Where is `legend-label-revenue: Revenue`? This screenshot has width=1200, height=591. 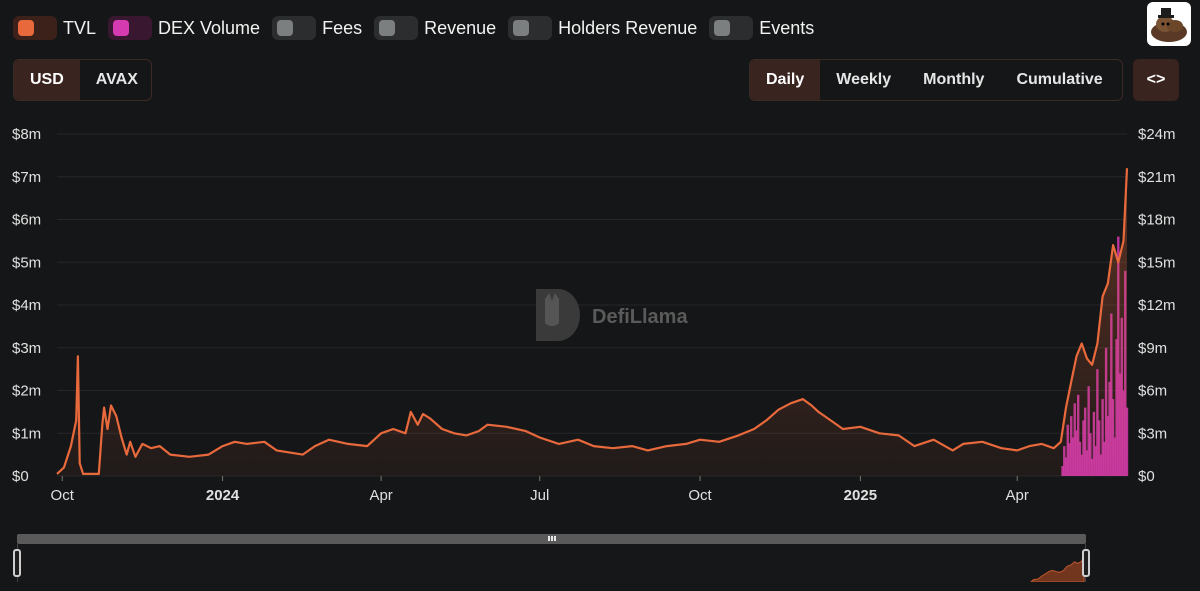
legend-label-revenue: Revenue is located at coordinates (460, 27).